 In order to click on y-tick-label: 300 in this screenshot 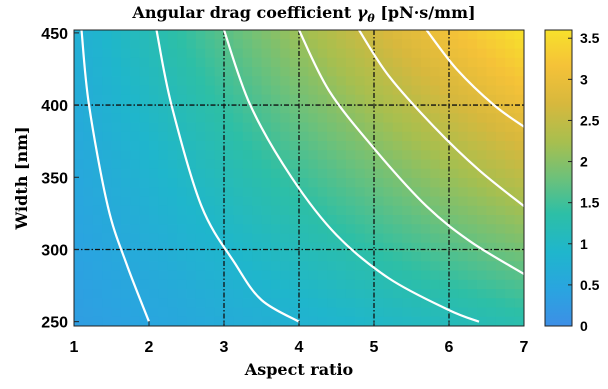, I will do `click(54, 250)`.